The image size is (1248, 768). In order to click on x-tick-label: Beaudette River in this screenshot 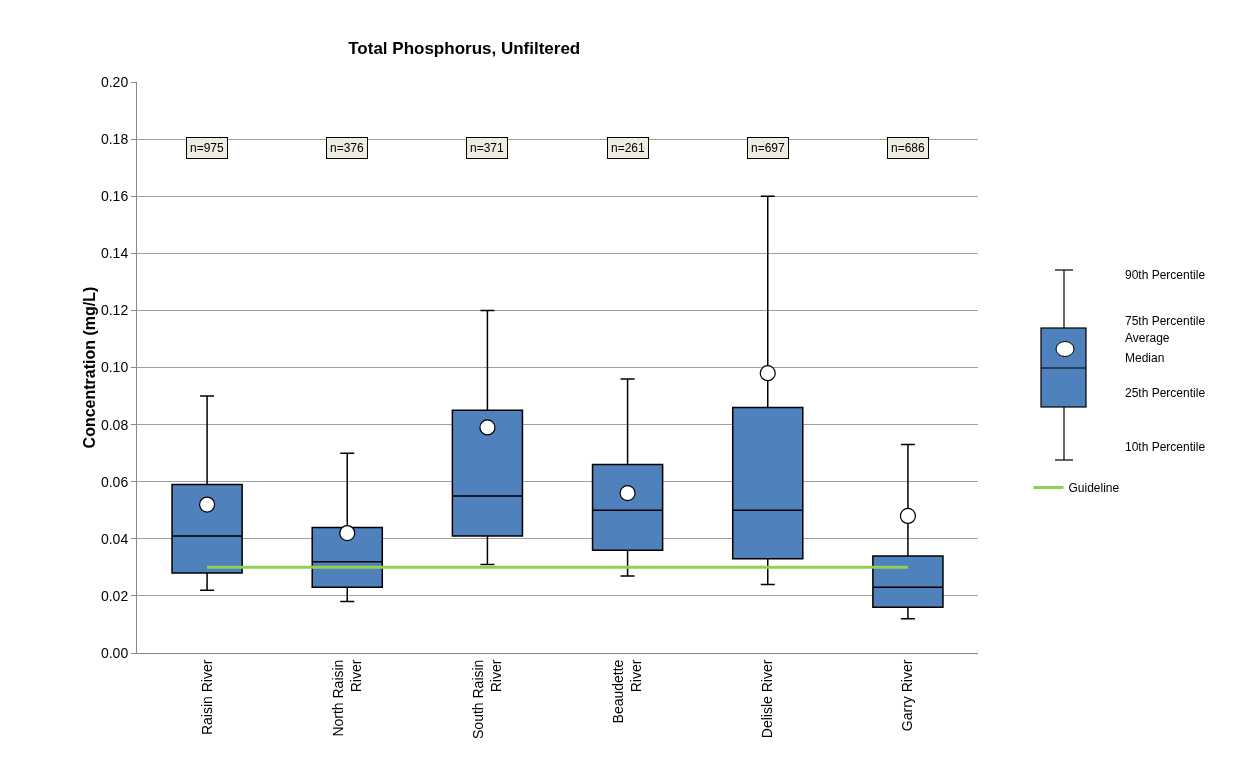, I will do `click(627, 691)`.